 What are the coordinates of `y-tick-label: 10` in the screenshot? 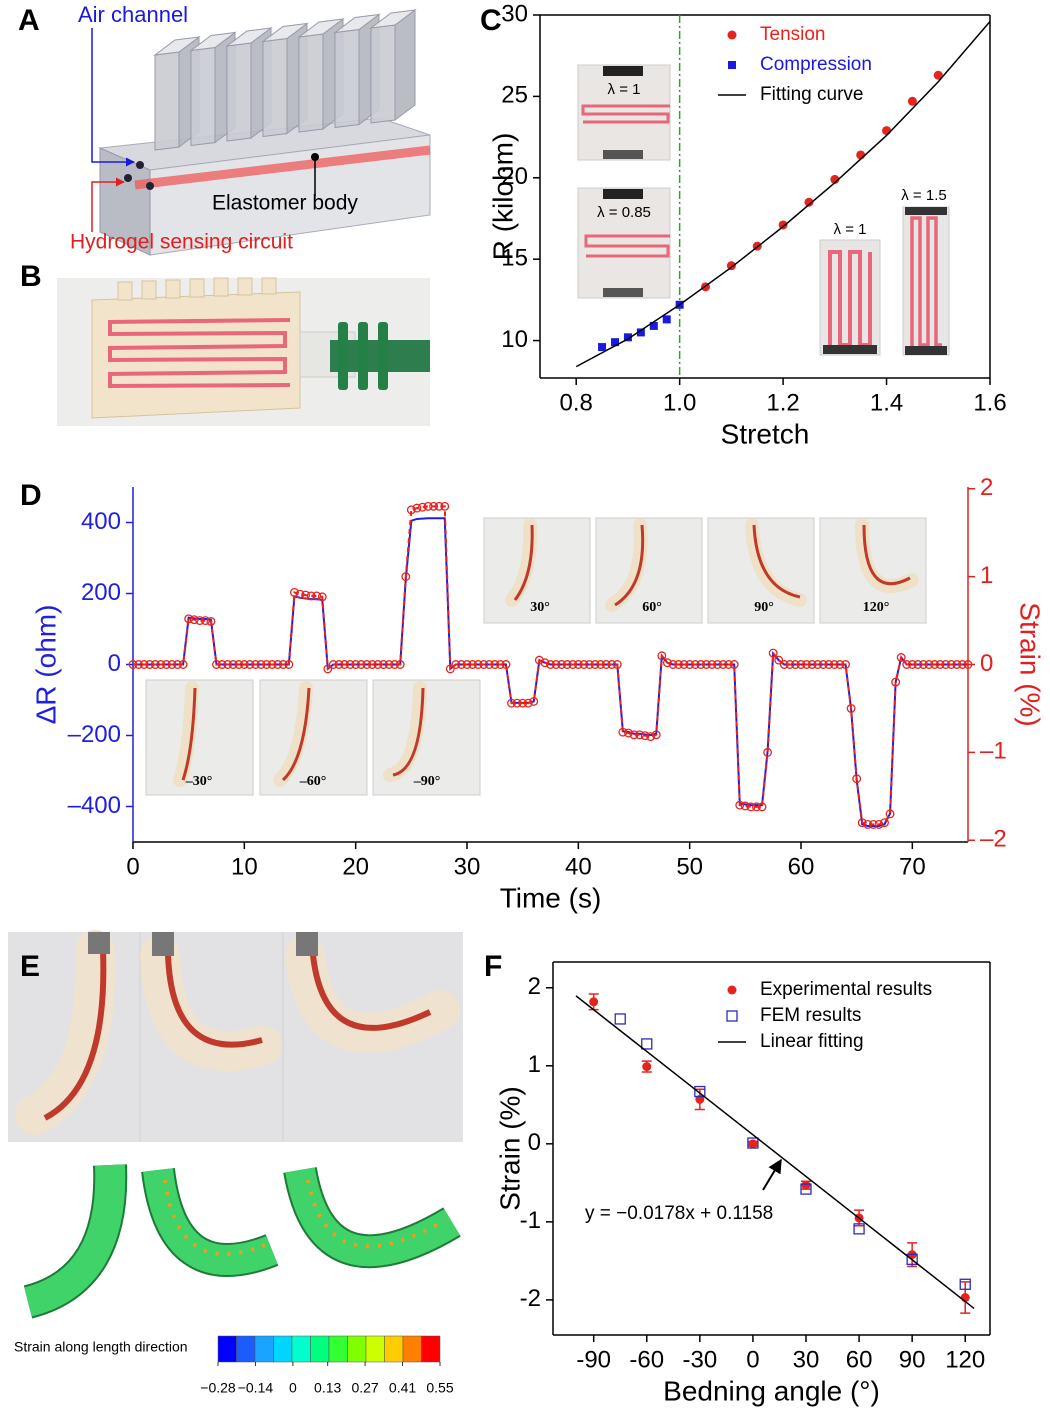 It's located at (514, 339).